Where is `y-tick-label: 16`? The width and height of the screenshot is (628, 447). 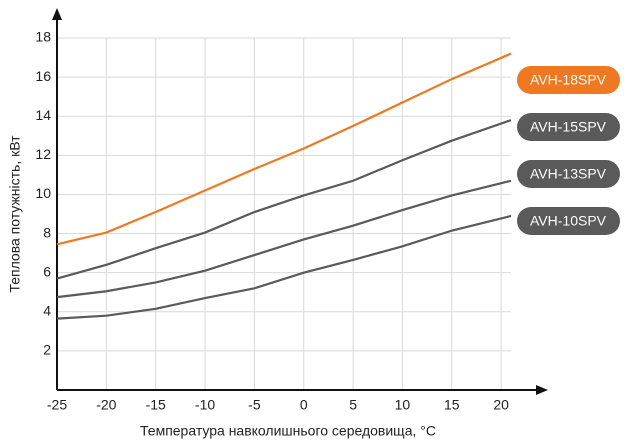
y-tick-label: 16 is located at coordinates (43, 76).